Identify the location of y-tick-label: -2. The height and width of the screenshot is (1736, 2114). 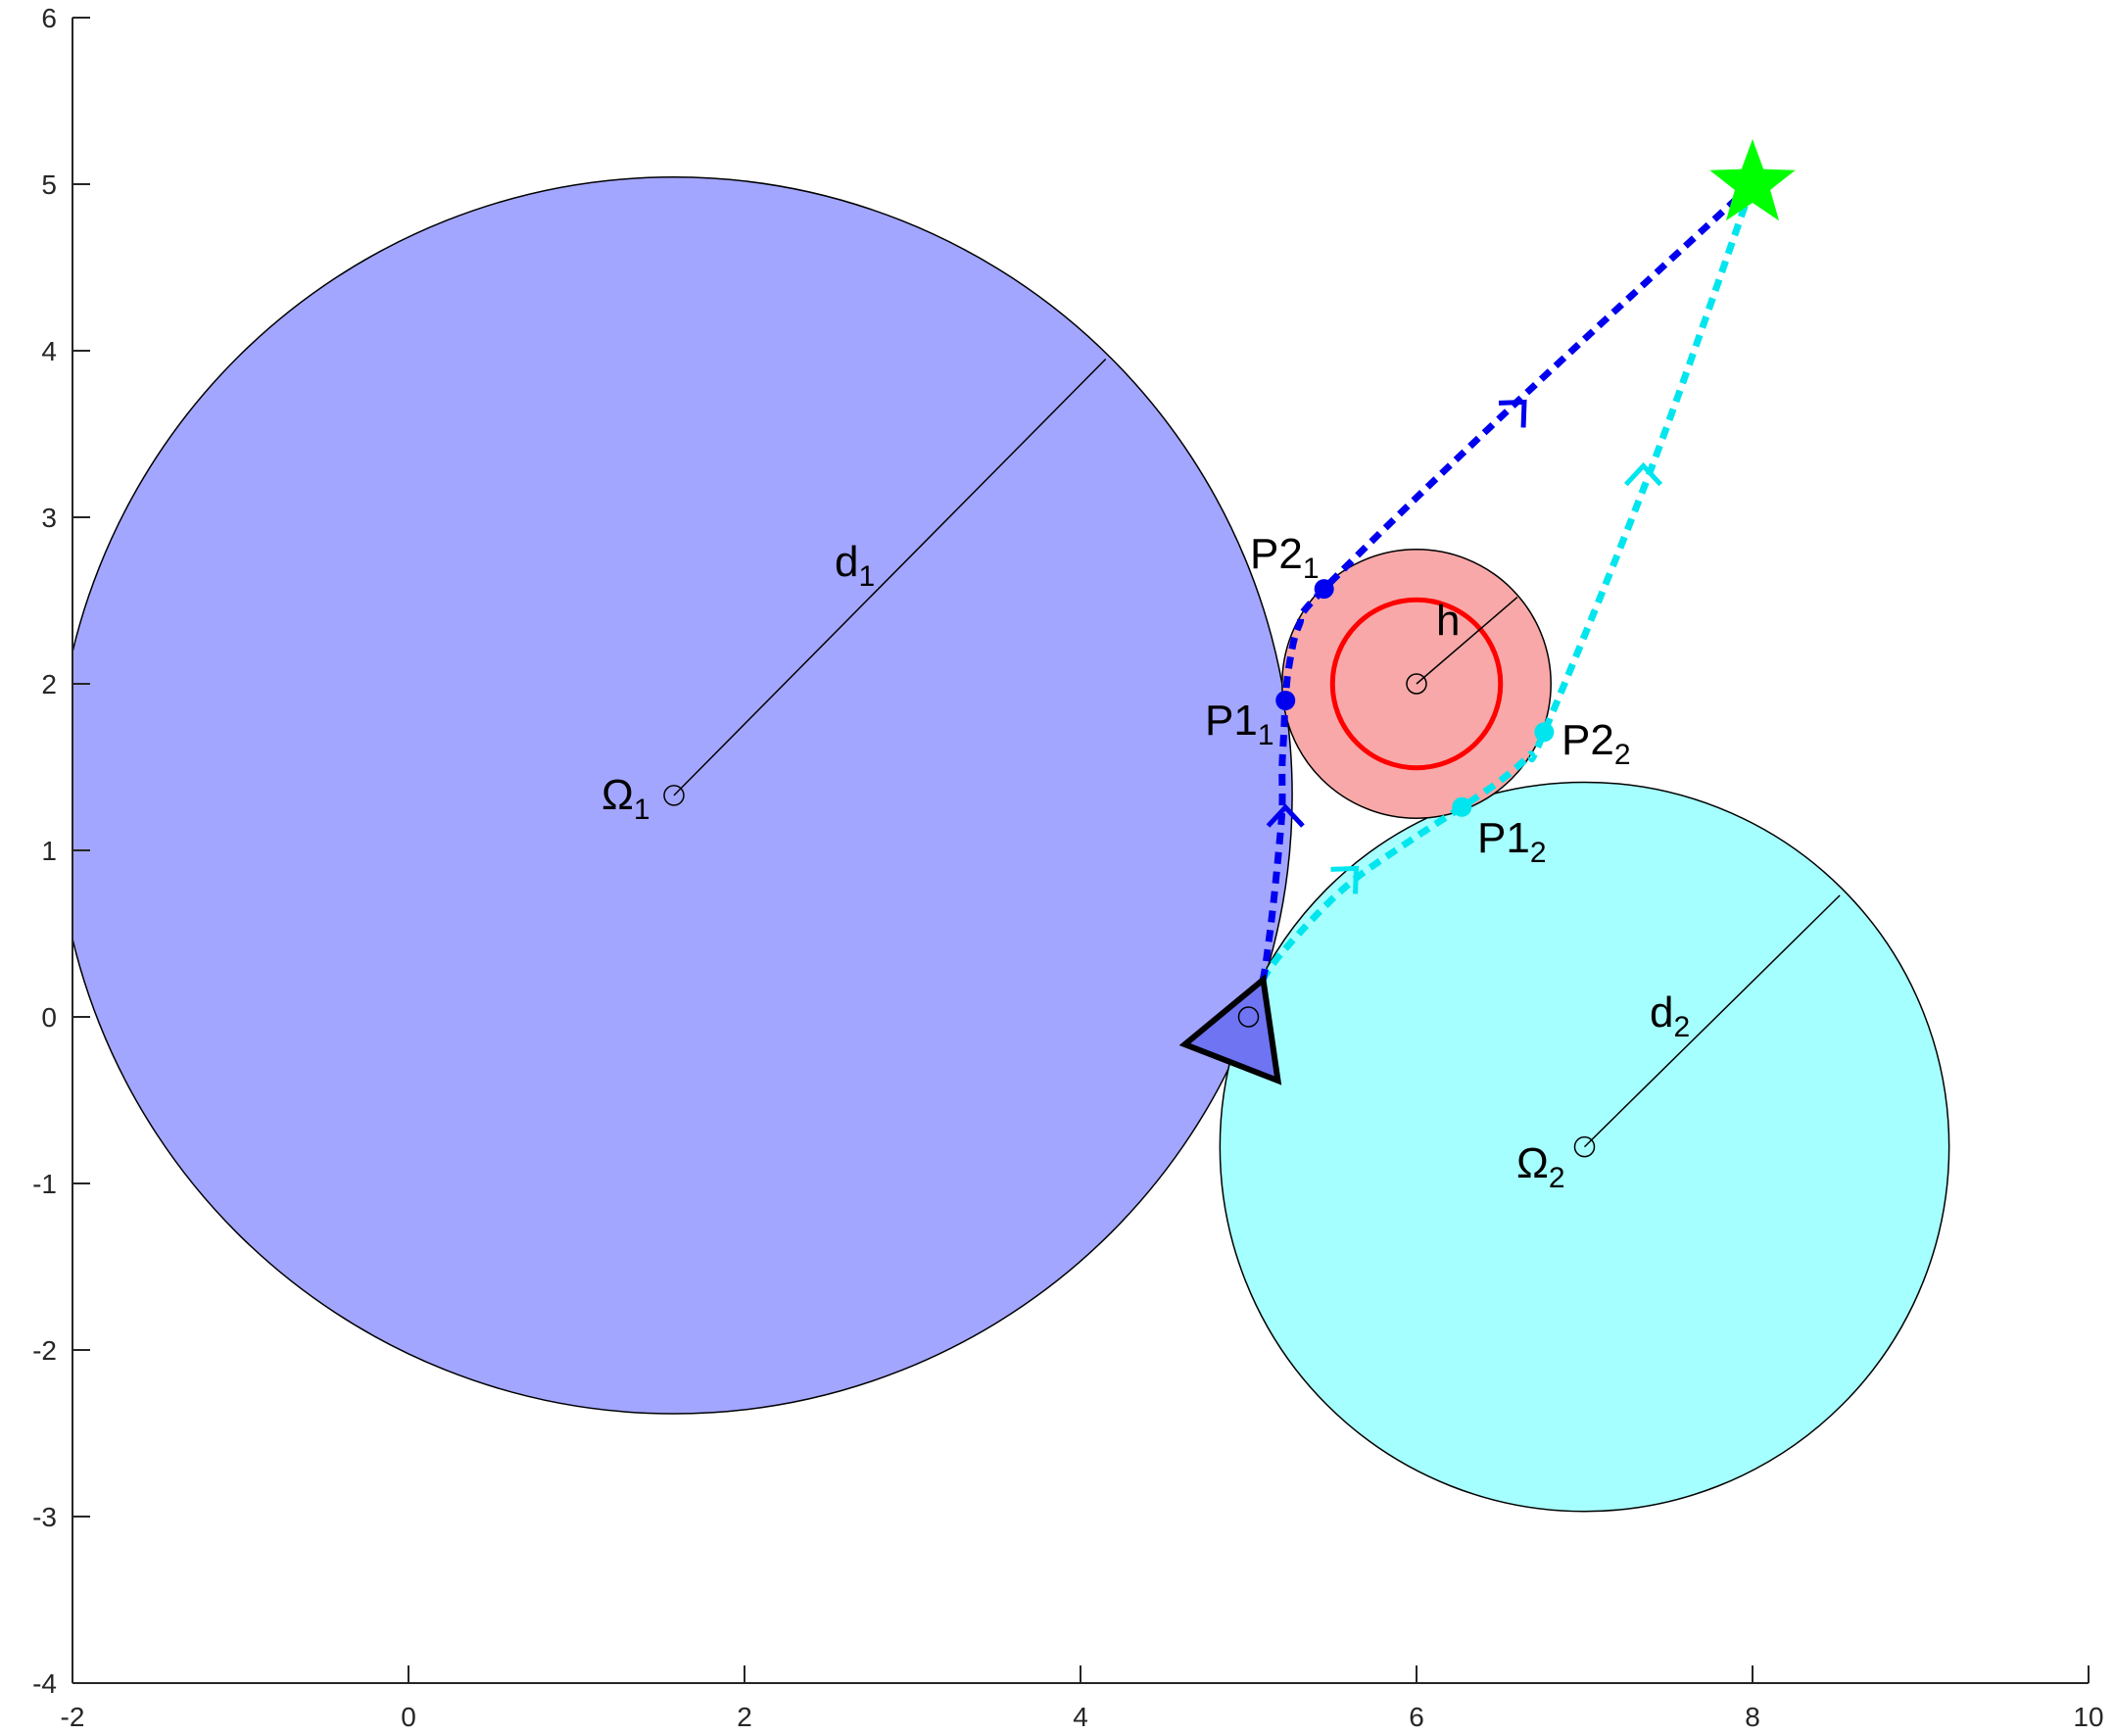
(44, 1350).